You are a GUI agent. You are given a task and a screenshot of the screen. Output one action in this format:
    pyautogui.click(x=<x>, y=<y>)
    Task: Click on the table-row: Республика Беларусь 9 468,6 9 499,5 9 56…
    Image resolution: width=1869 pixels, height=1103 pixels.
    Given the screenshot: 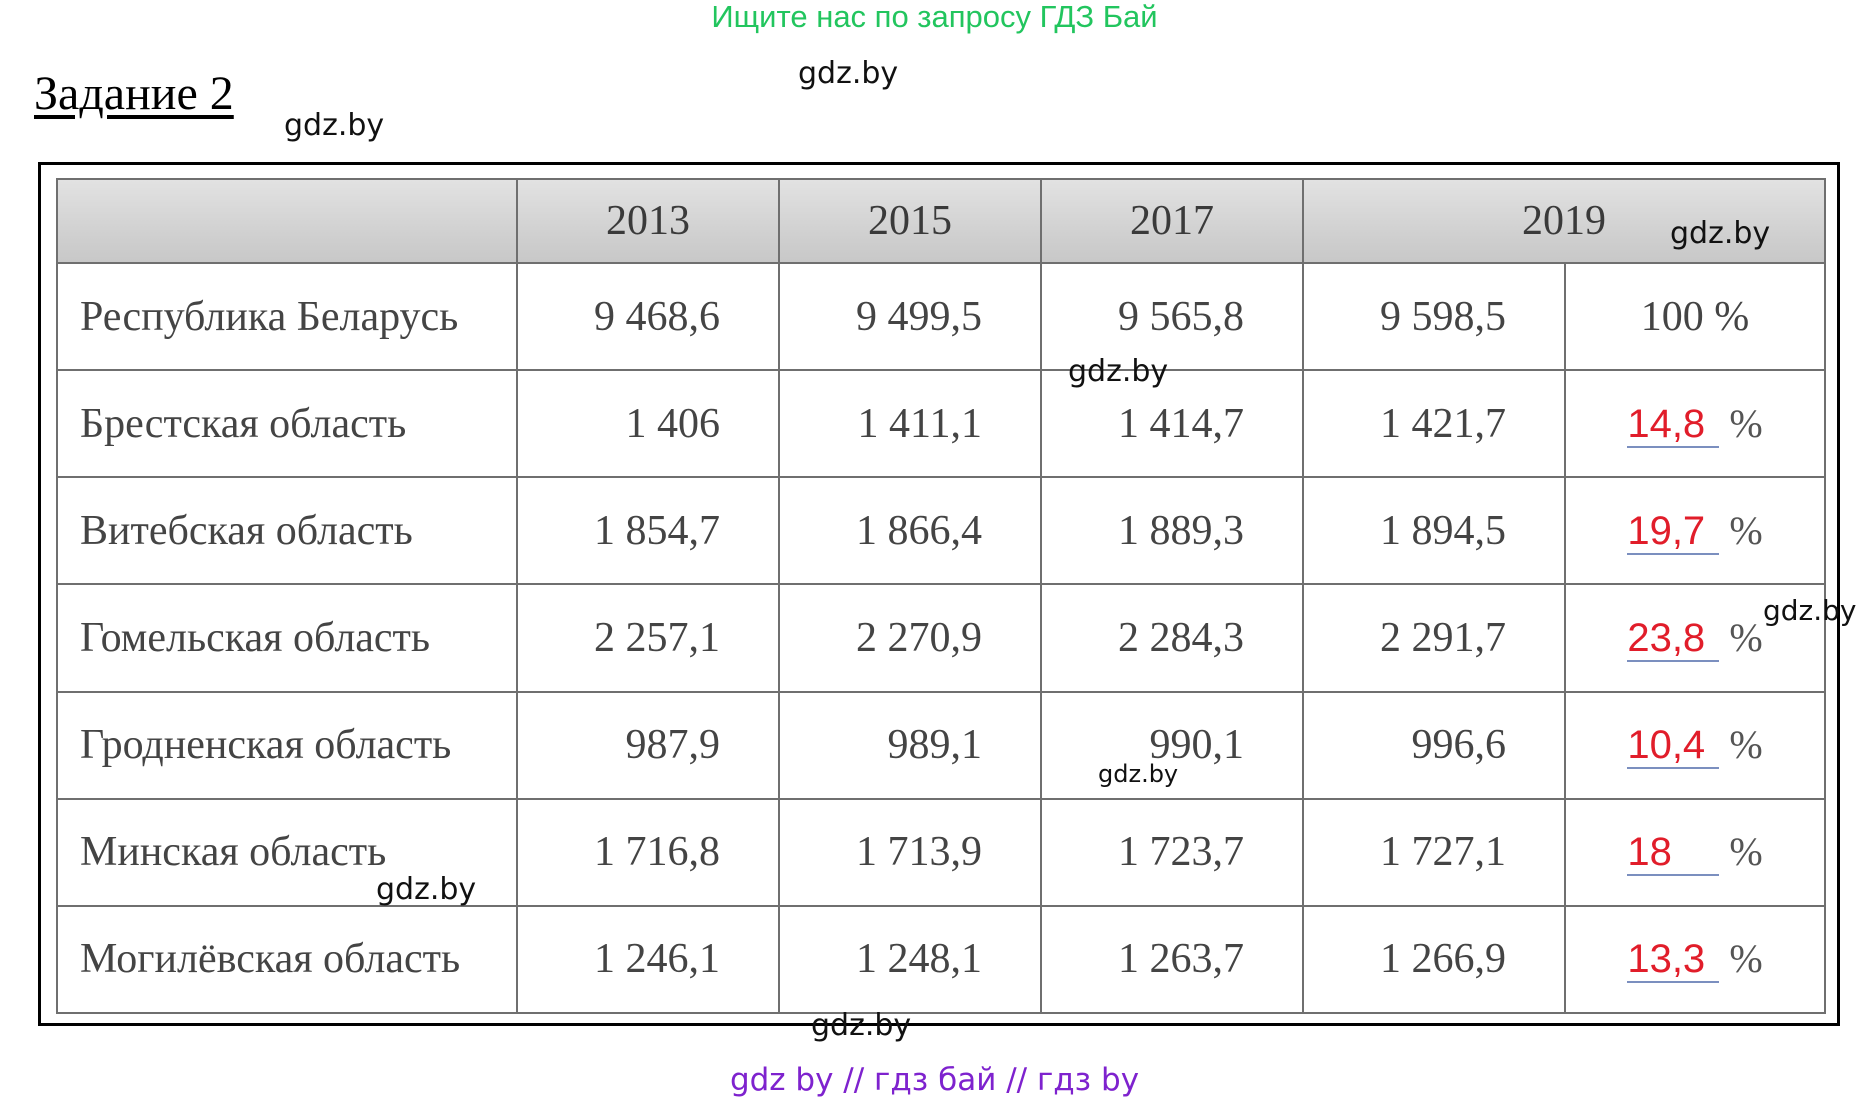 What is the action you would take?
    pyautogui.click(x=941, y=316)
    